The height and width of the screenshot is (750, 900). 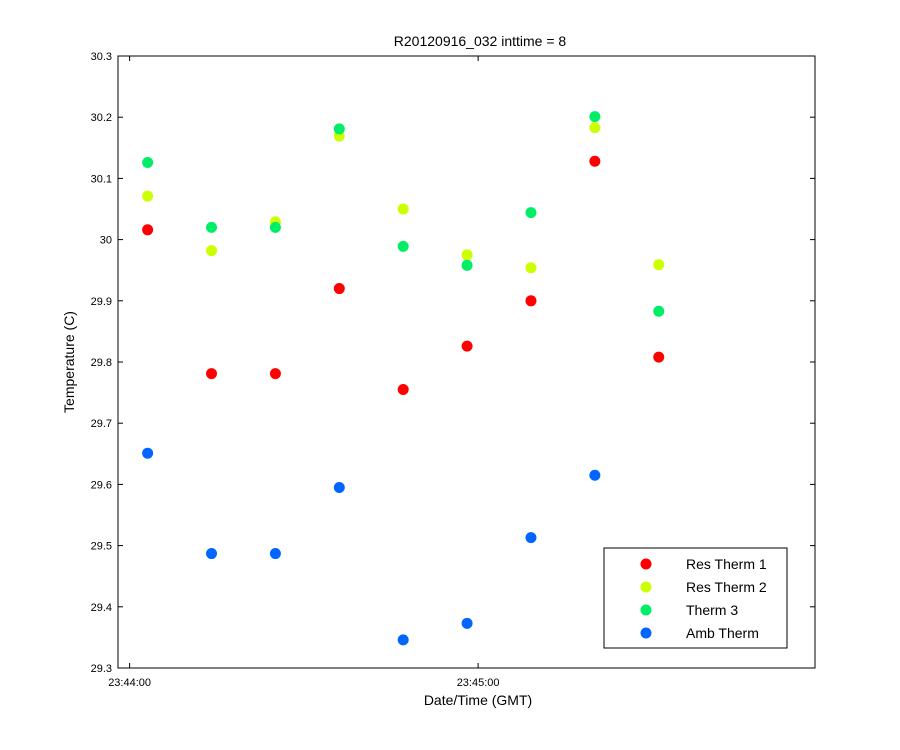 What do you see at coordinates (69, 362) in the screenshot?
I see `y-axis-label: Temperature (C)` at bounding box center [69, 362].